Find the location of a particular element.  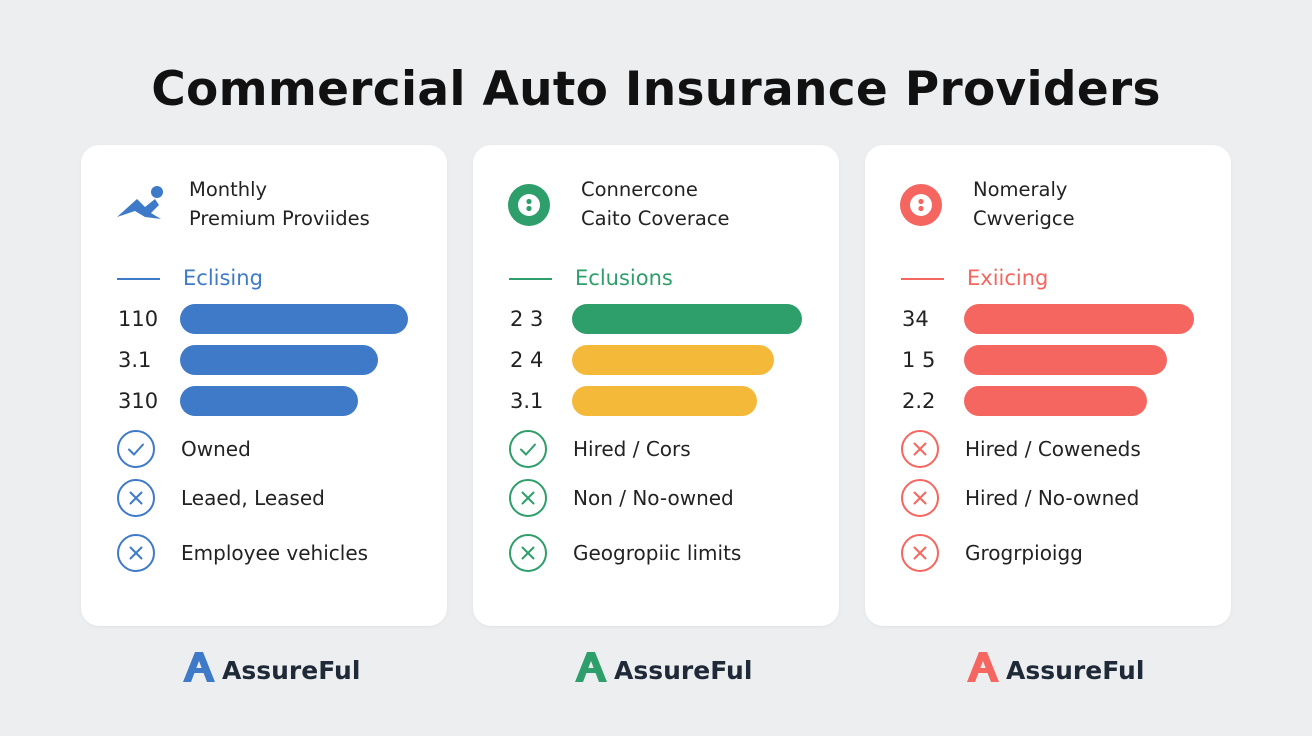

item-label: Leaed, Leased is located at coordinates (253, 498).